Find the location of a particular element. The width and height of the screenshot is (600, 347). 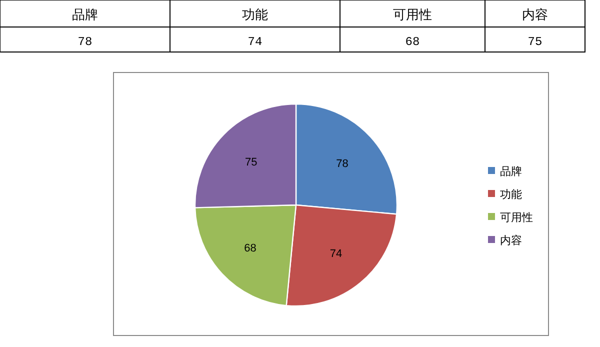

legend-label: 内容 is located at coordinates (511, 240).